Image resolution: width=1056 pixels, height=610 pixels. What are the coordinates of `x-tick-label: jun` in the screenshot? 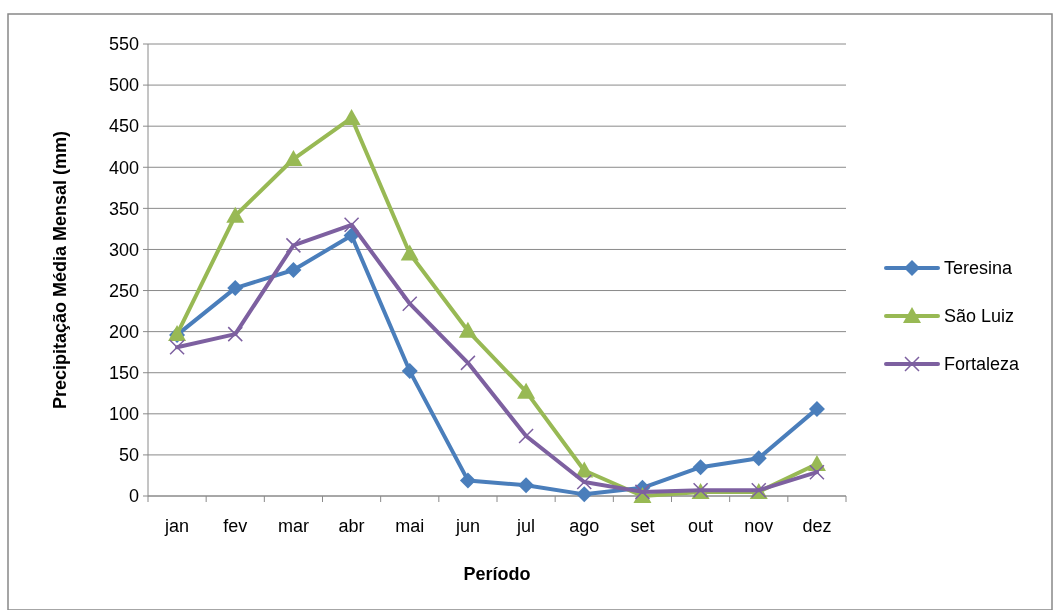 It's located at (467, 526).